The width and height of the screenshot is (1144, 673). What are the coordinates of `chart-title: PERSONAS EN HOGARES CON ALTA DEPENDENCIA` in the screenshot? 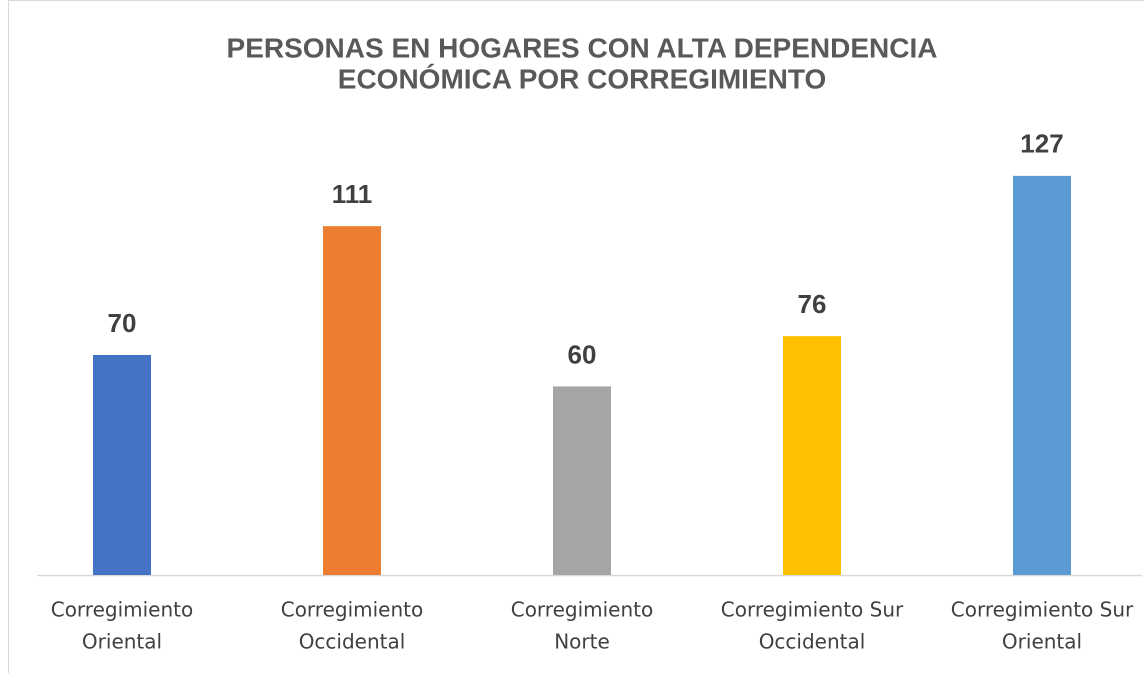 It's located at (582, 47).